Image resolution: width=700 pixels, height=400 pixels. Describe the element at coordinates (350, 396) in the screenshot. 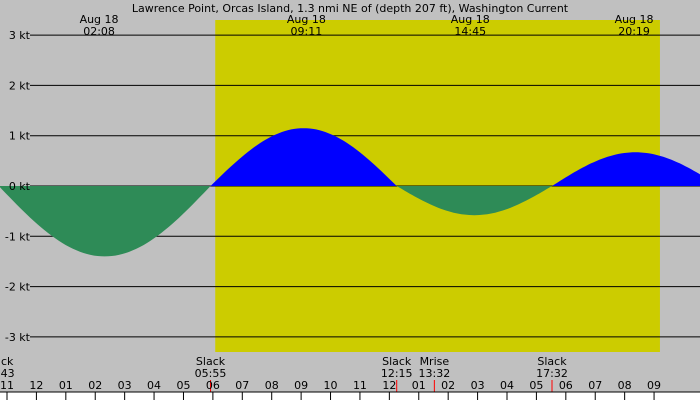

I see `x-axis-strip` at that location.